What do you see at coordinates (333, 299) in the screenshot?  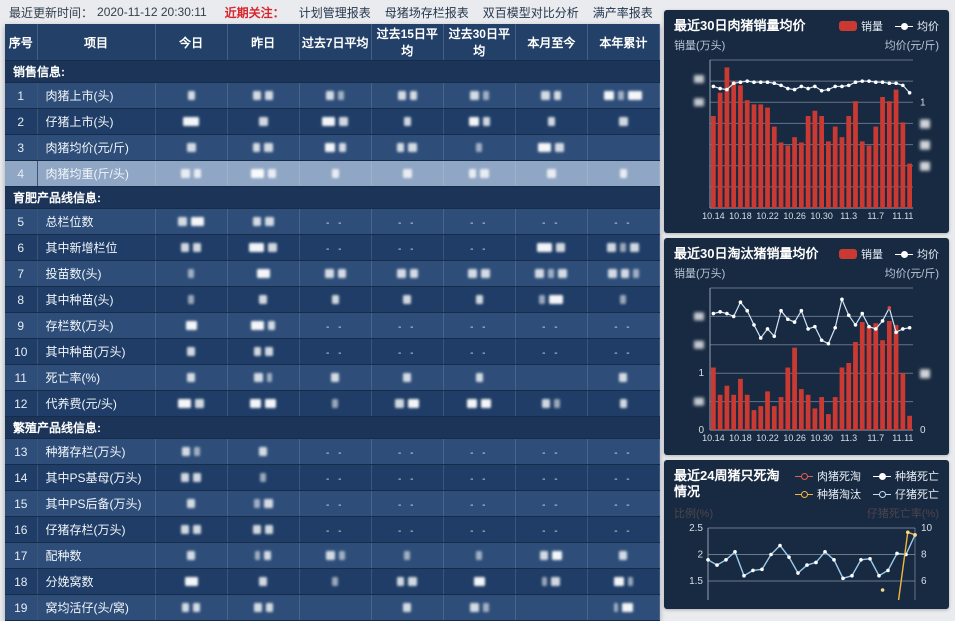 I see `table-row: 8 其中种苗(头)` at bounding box center [333, 299].